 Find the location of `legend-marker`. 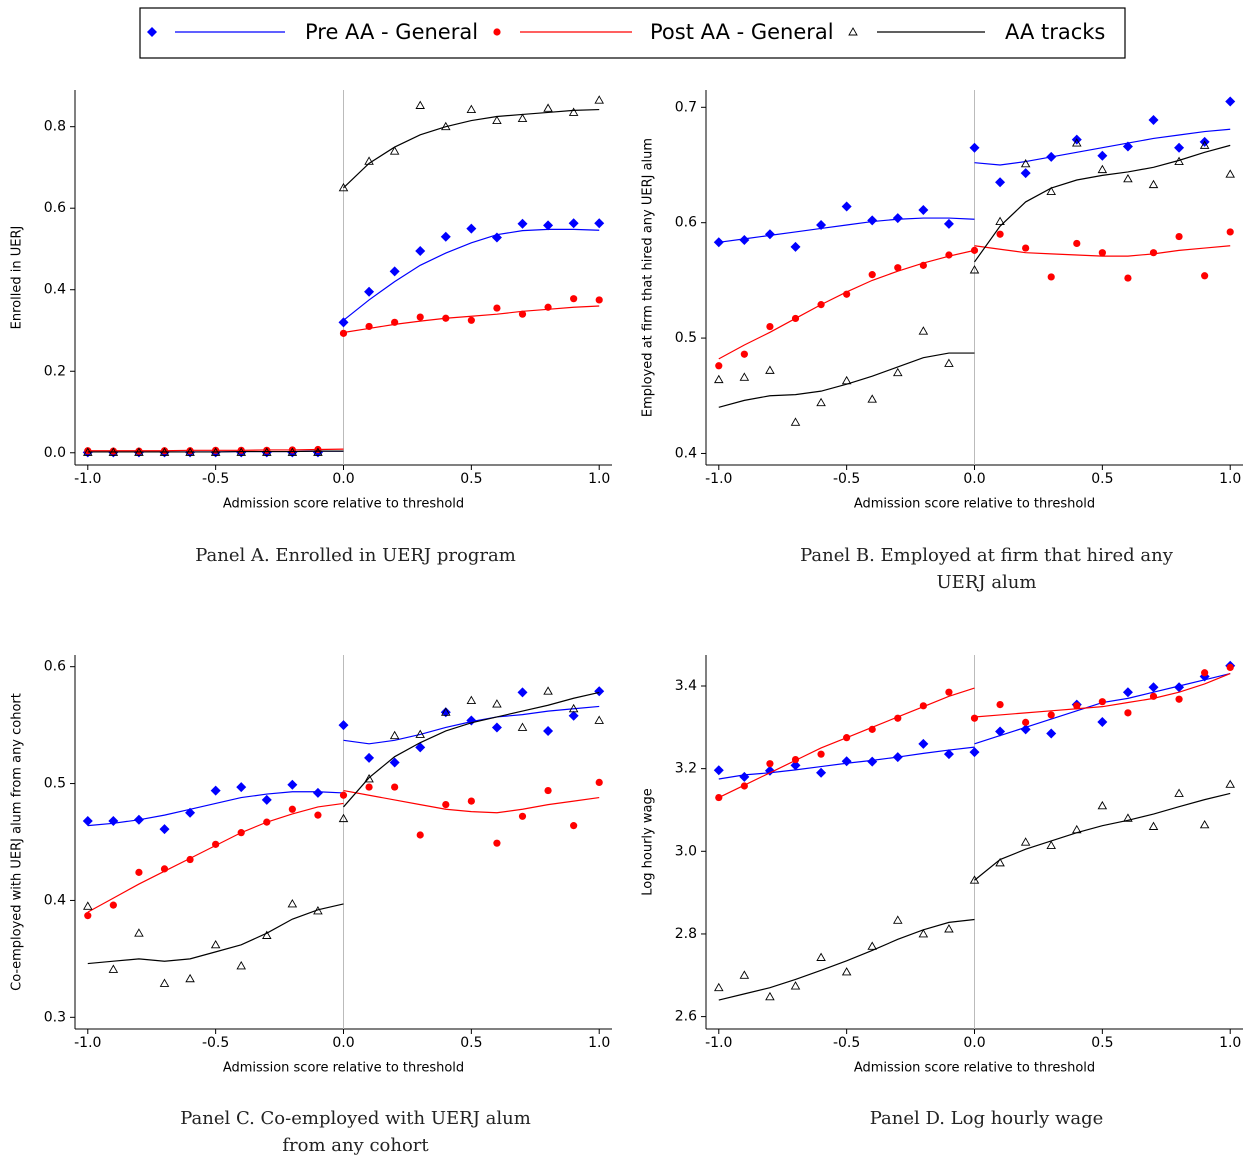

legend-marker is located at coordinates (152, 32).